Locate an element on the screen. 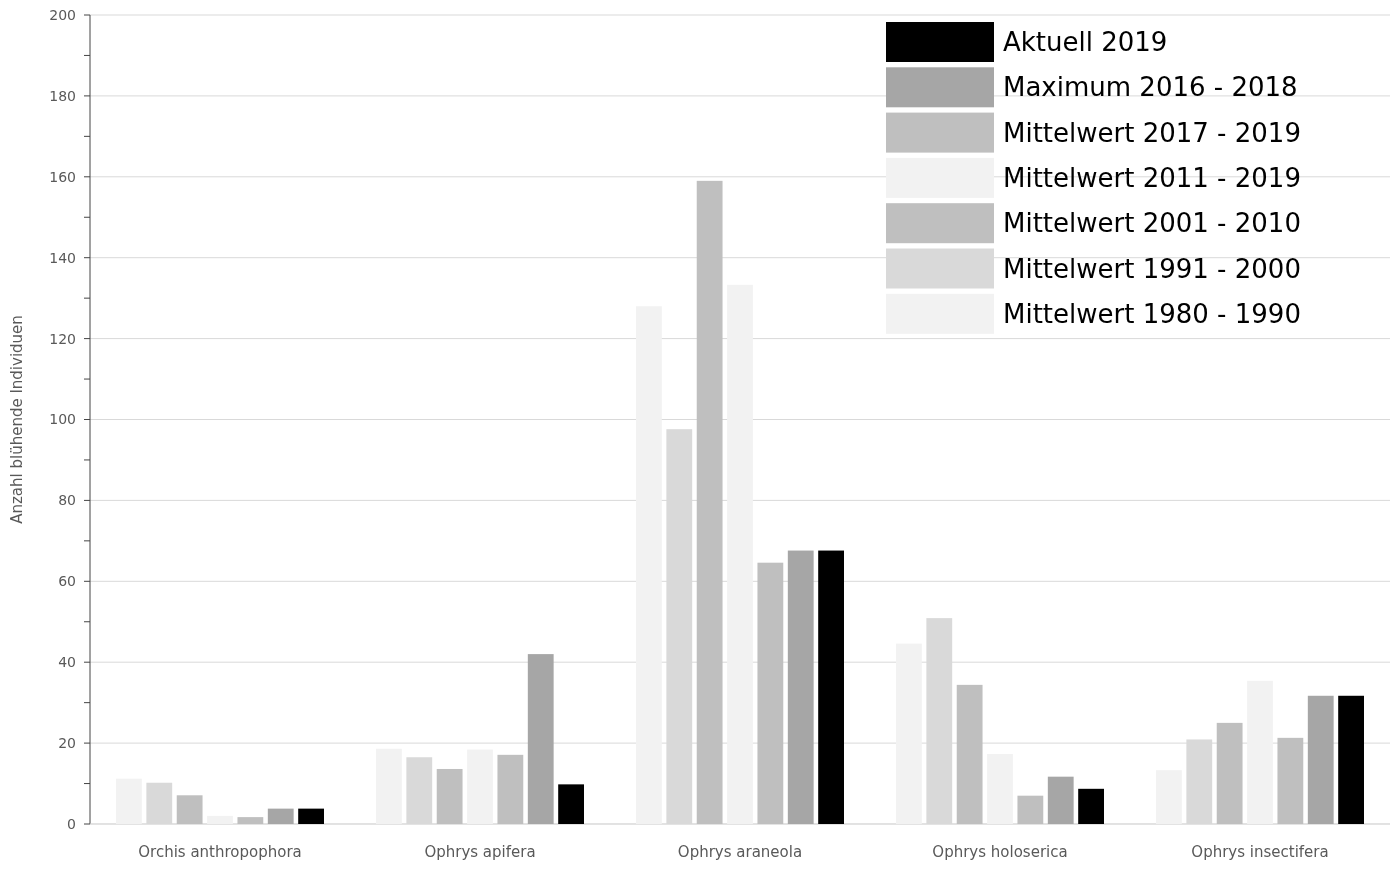 This screenshot has height=872, width=1400. y-tick-label: 200 is located at coordinates (62, 14).